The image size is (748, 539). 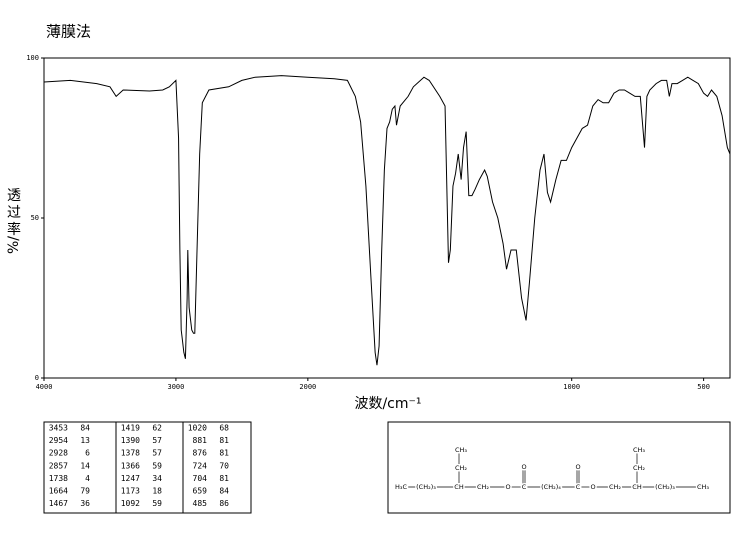 I want to click on x-tick-label: 500, so click(x=703, y=387).